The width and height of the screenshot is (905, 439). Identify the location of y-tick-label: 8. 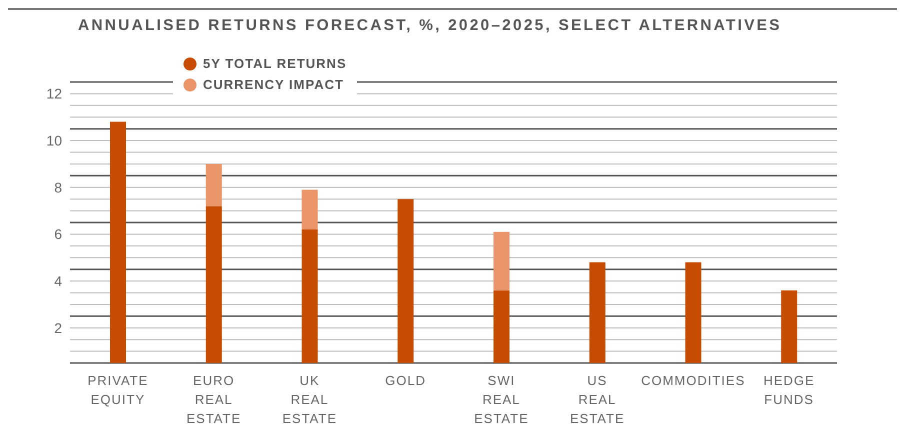
(58, 187).